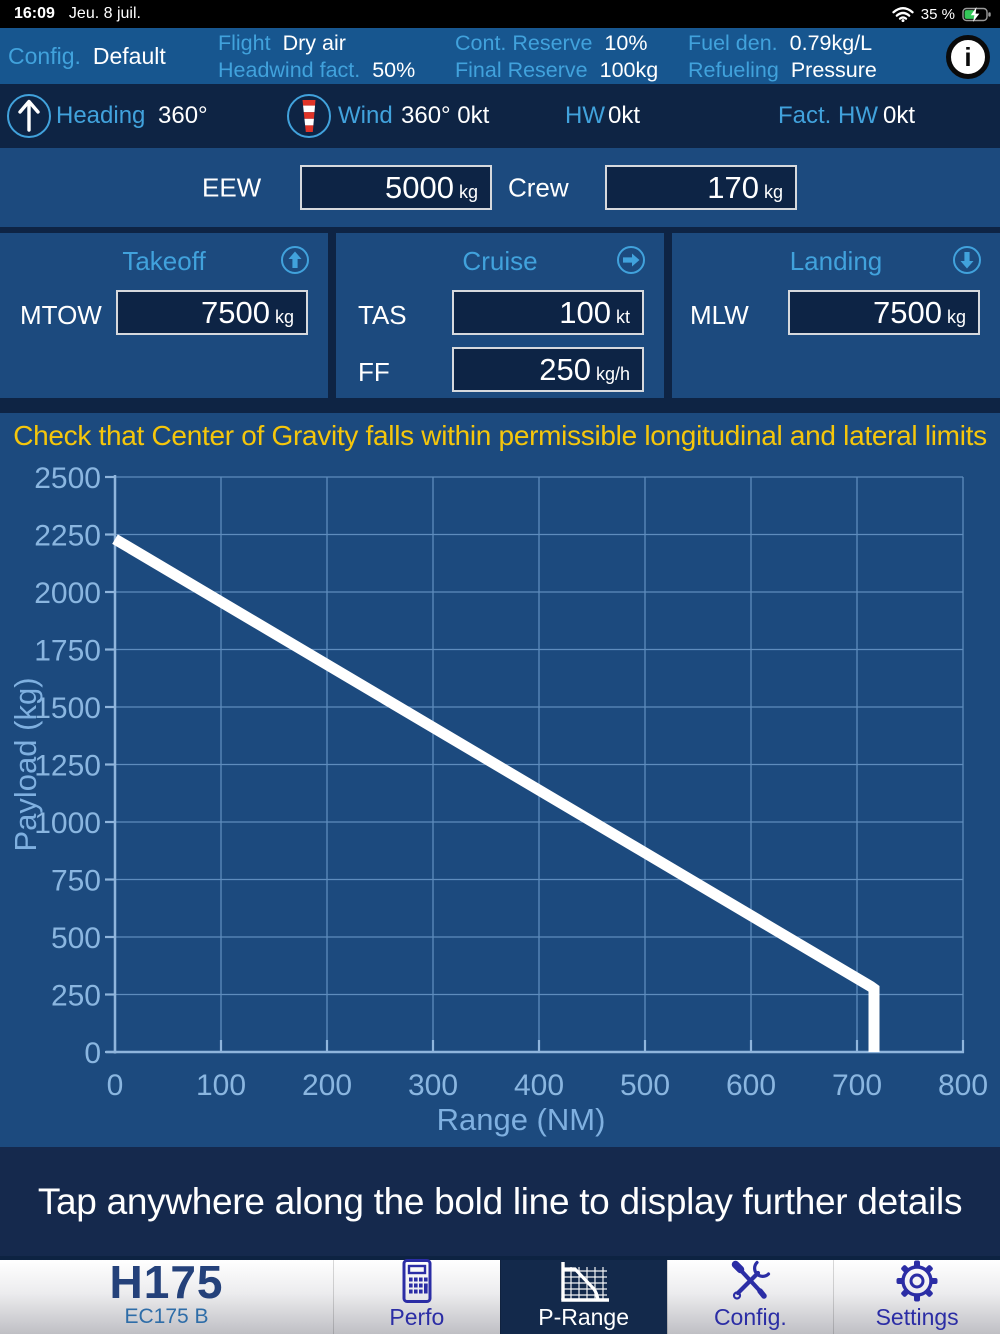  What do you see at coordinates (382, 315) in the screenshot?
I see `tas-label: TAS` at bounding box center [382, 315].